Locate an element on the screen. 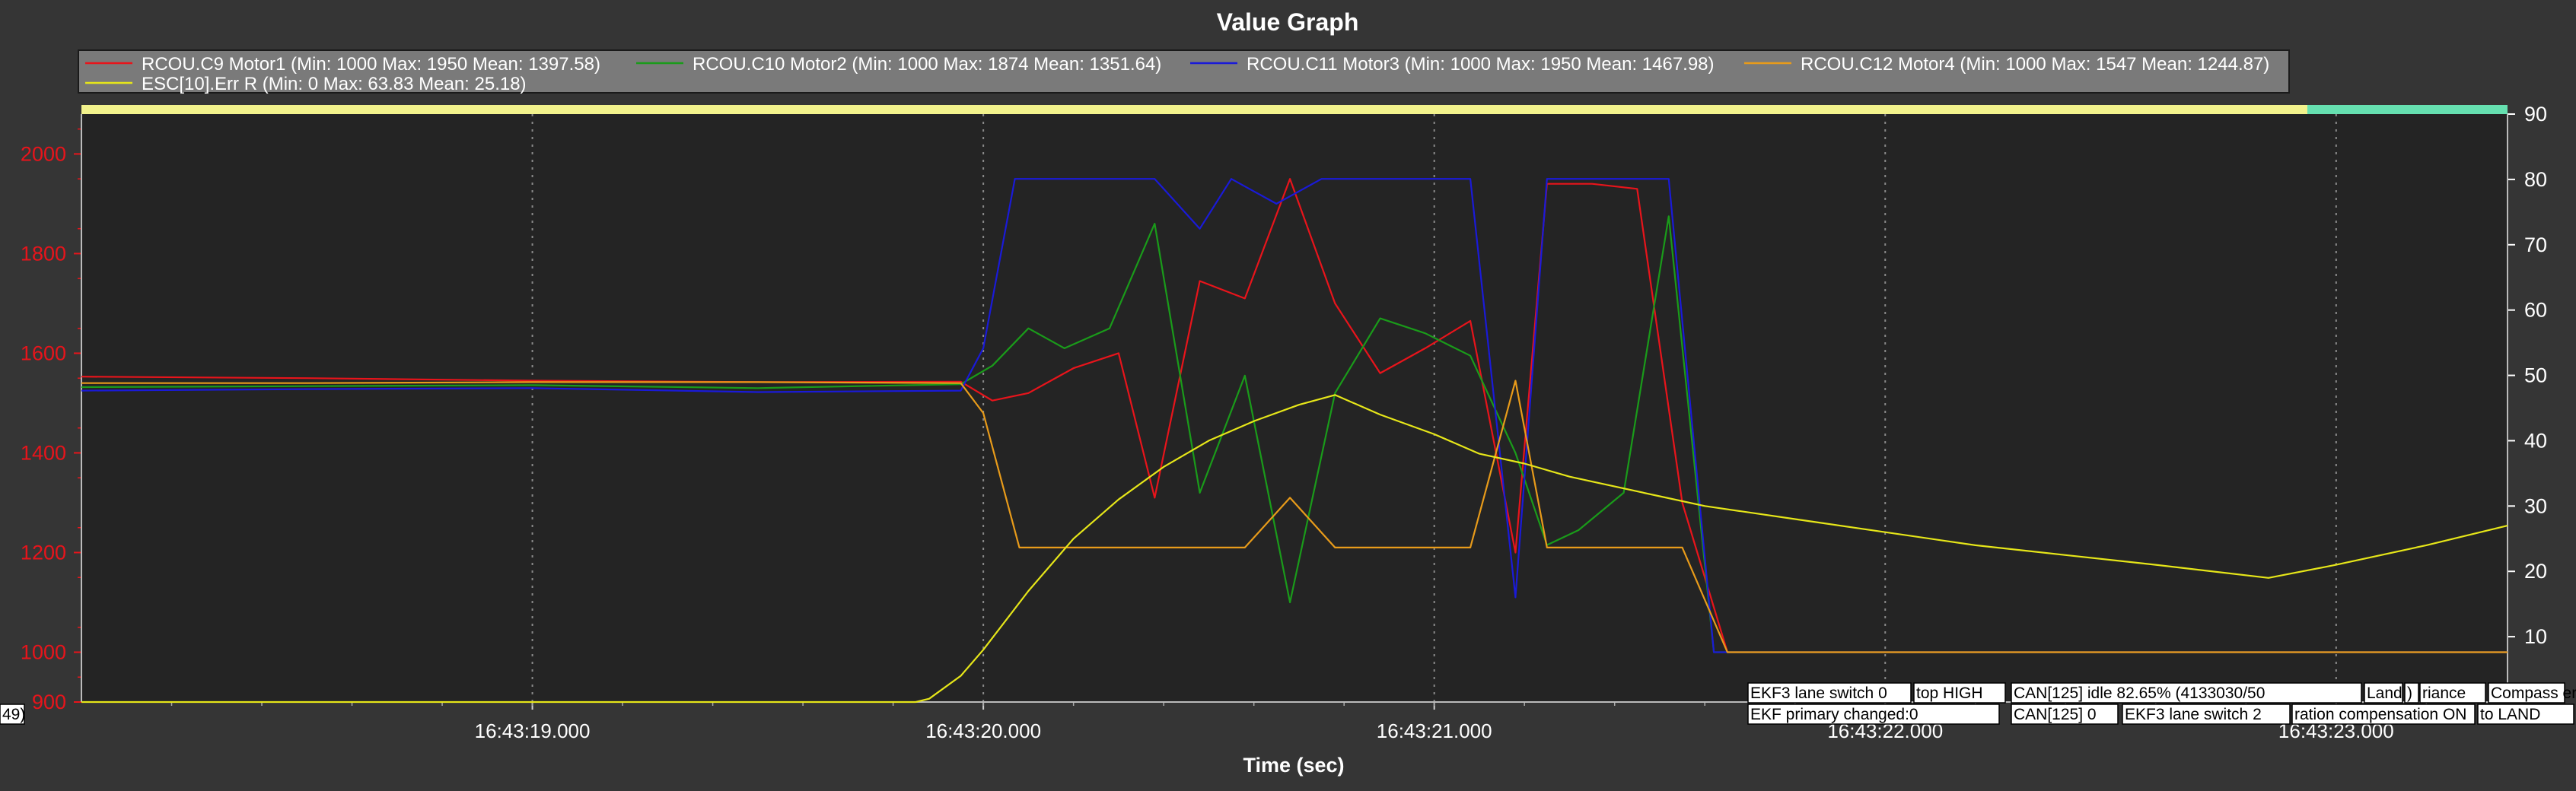  y2-tick-label-6: 70 is located at coordinates (2535, 244).